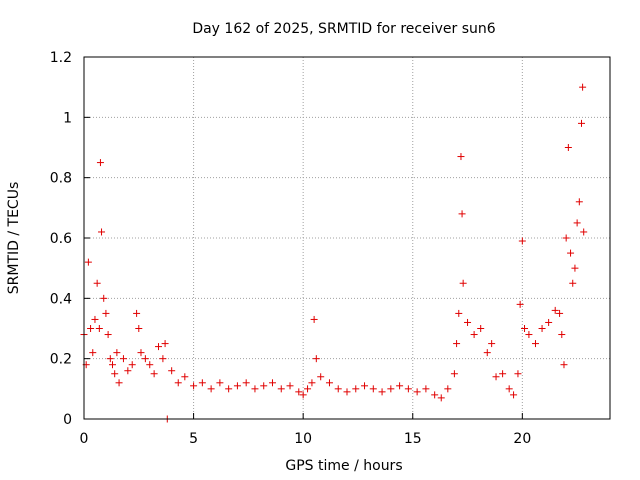  I want to click on y-tick-label: 0, so click(67, 420).